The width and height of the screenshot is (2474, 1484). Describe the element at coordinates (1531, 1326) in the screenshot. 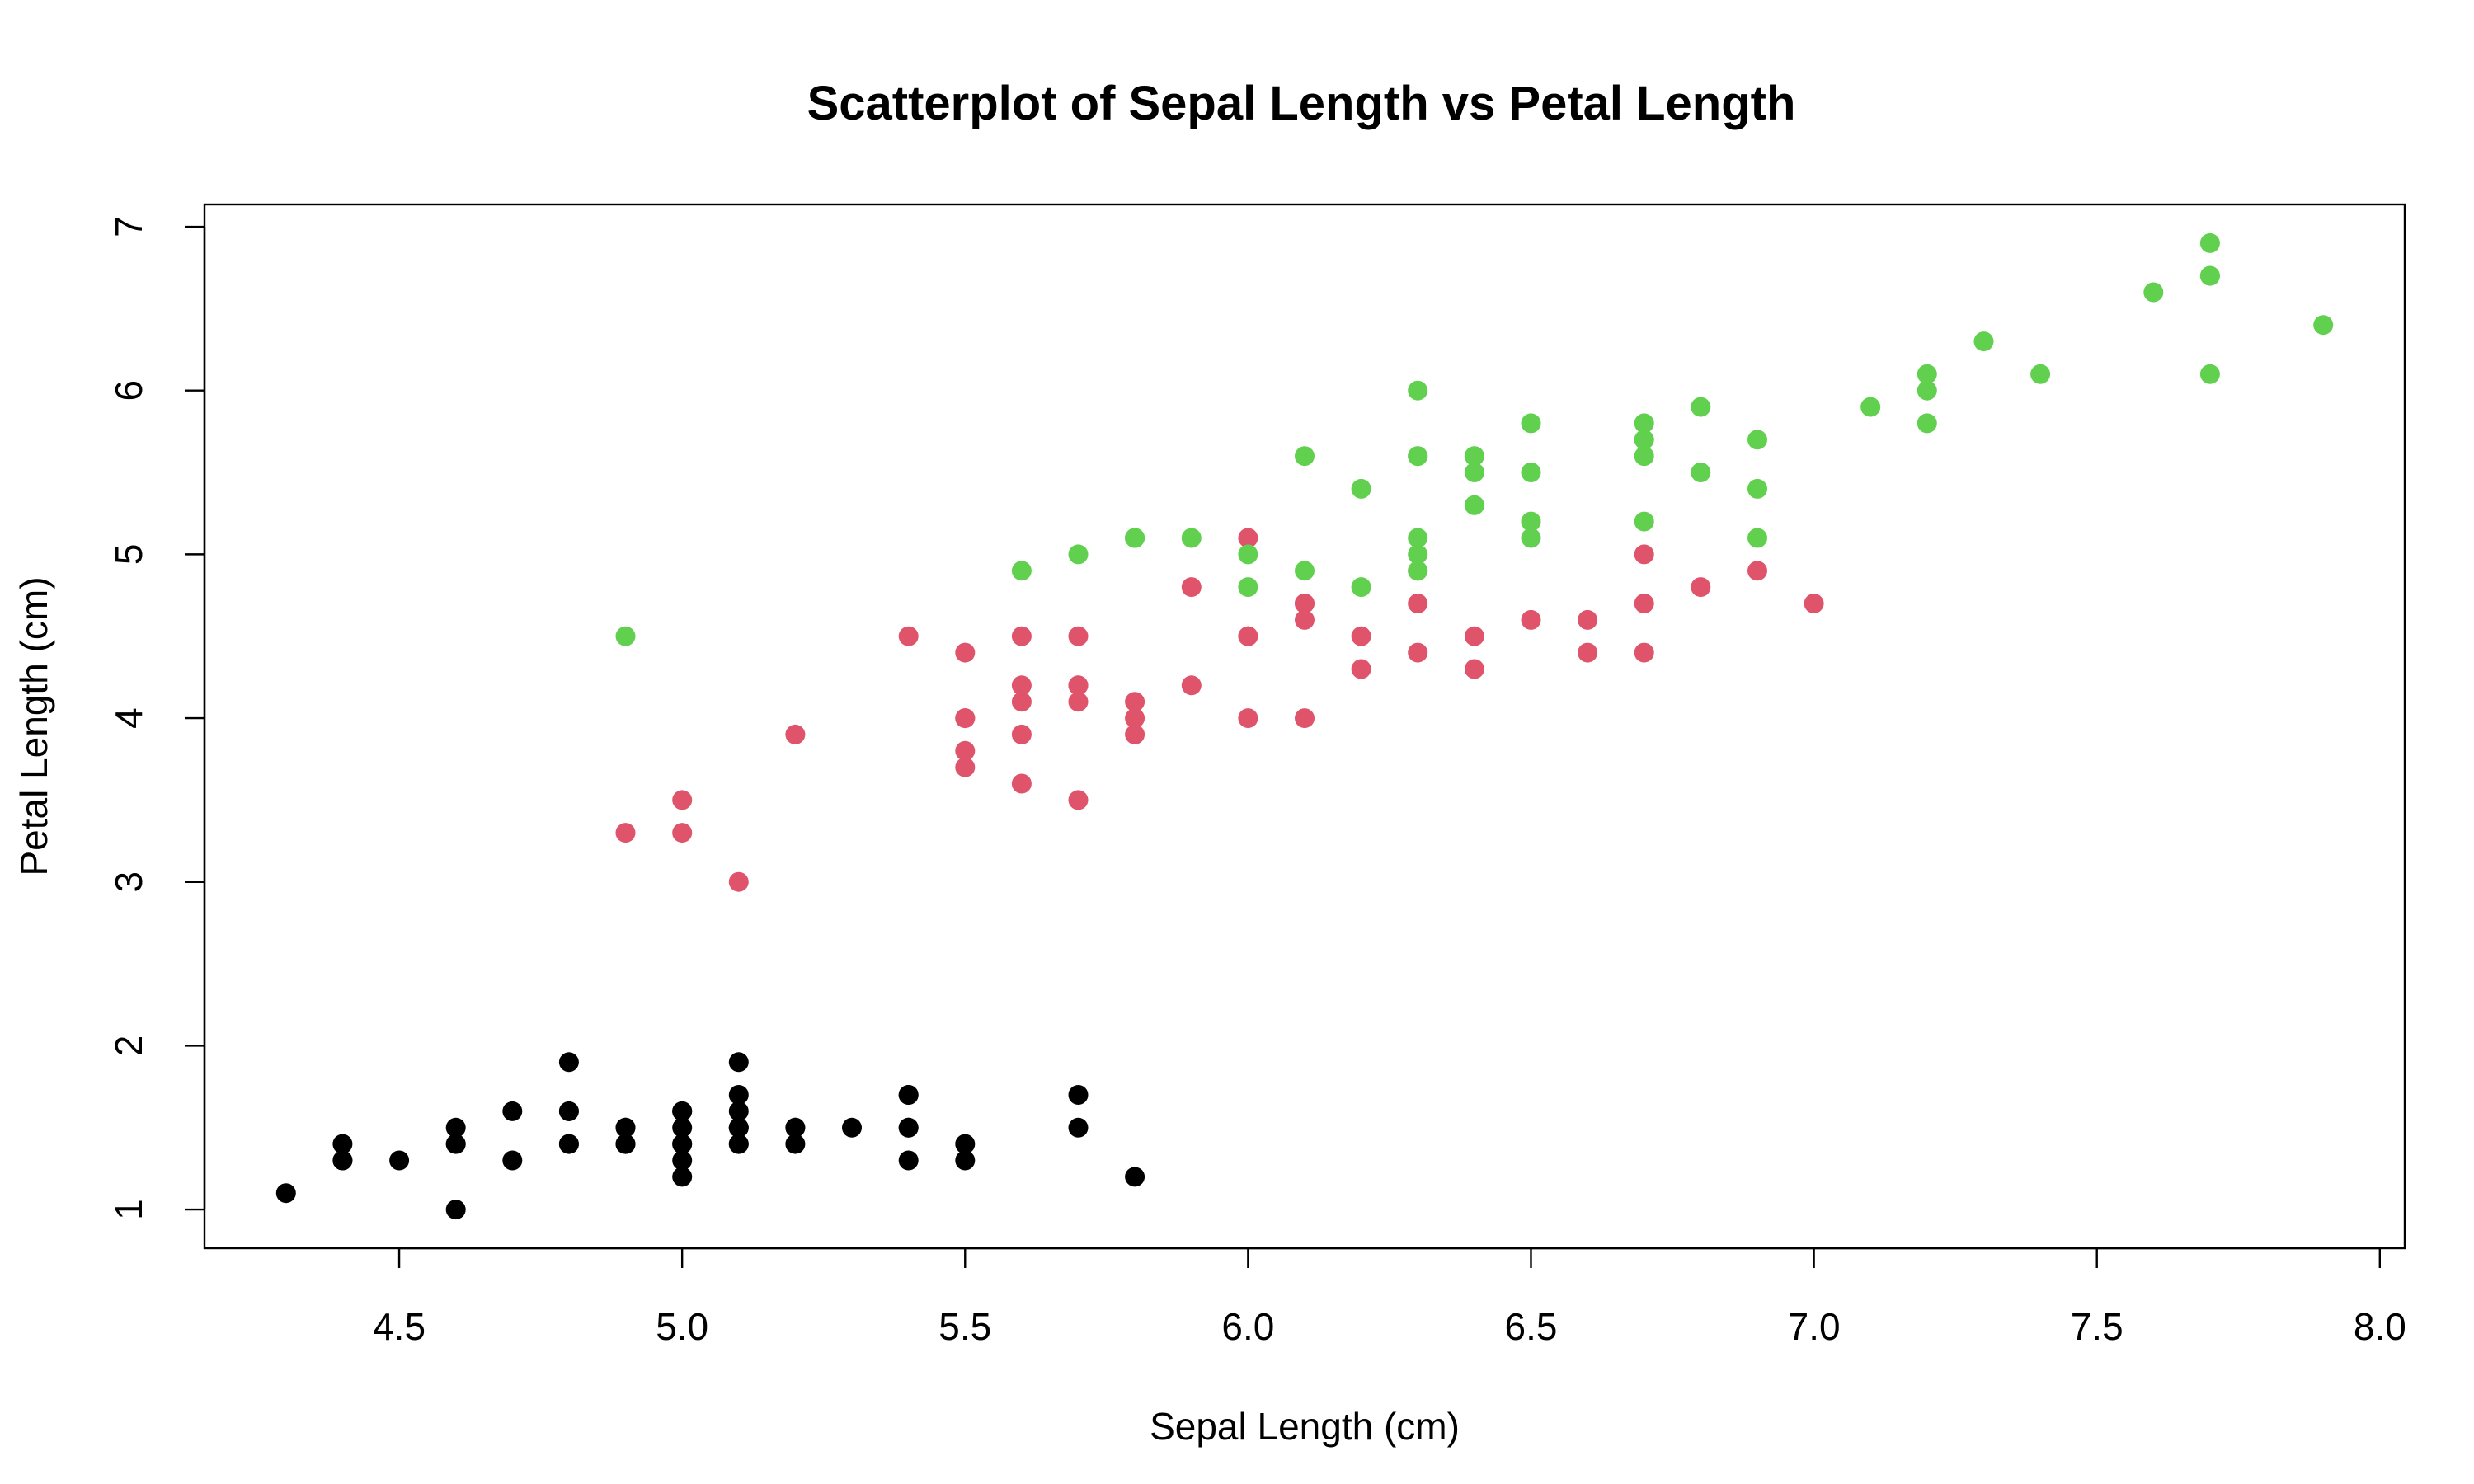

I see `x-tick-label: 6.5` at that location.